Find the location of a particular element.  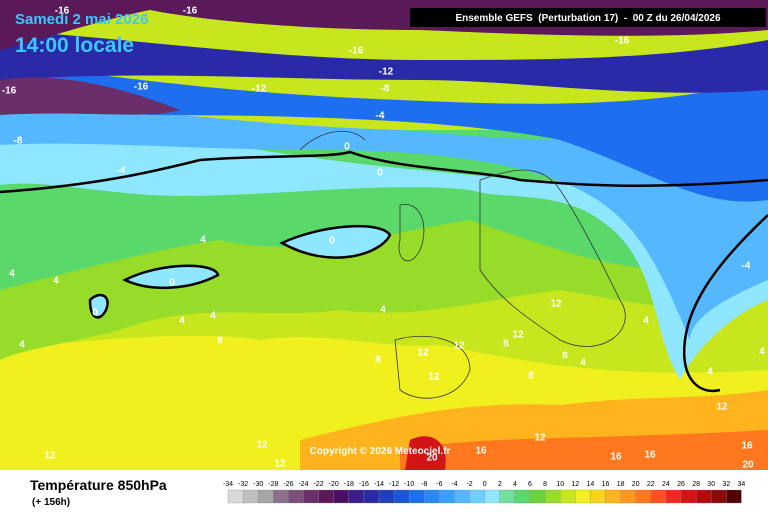

scale-label: -20 is located at coordinates (334, 484).